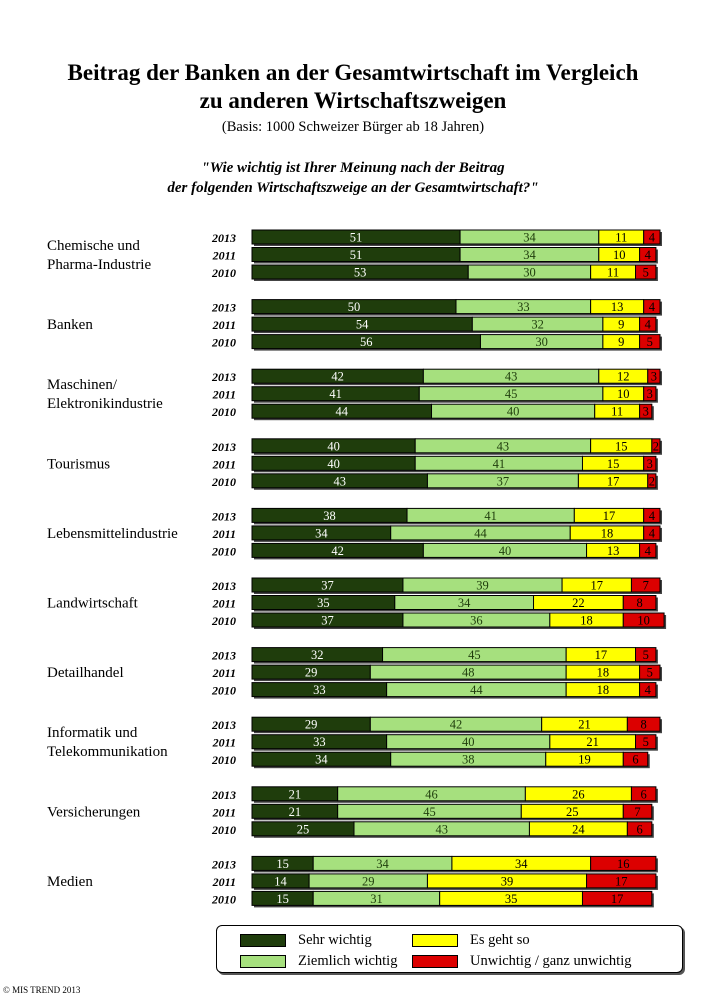 Image resolution: width=706 pixels, height=1002 pixels. Describe the element at coordinates (42, 990) in the screenshot. I see `copyright-notice: © MIS TREND 2013` at that location.